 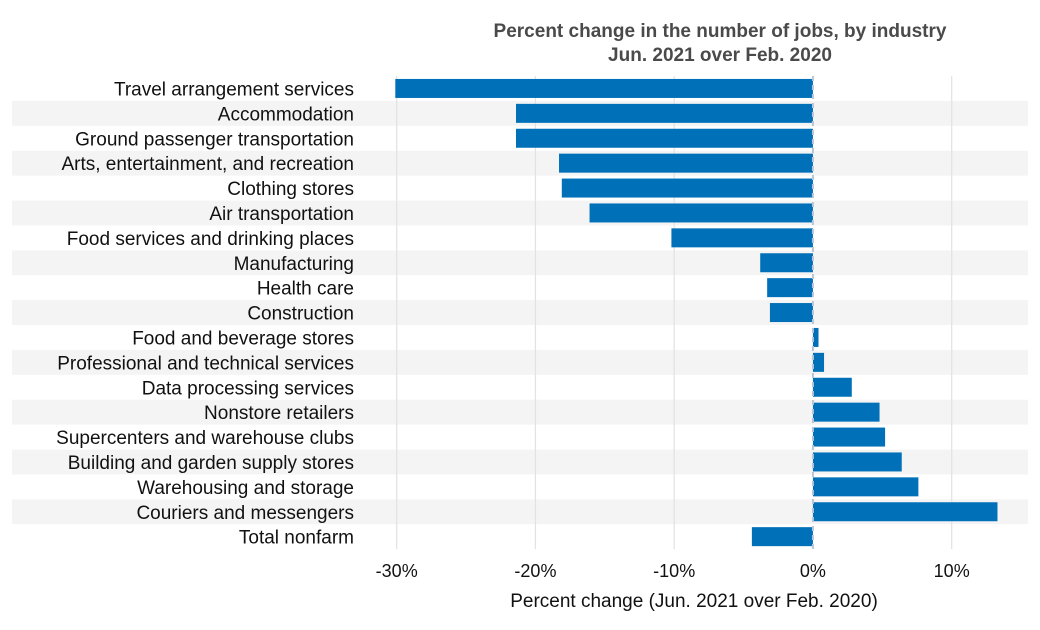 What do you see at coordinates (286, 114) in the screenshot?
I see `category-label: Accommodation` at bounding box center [286, 114].